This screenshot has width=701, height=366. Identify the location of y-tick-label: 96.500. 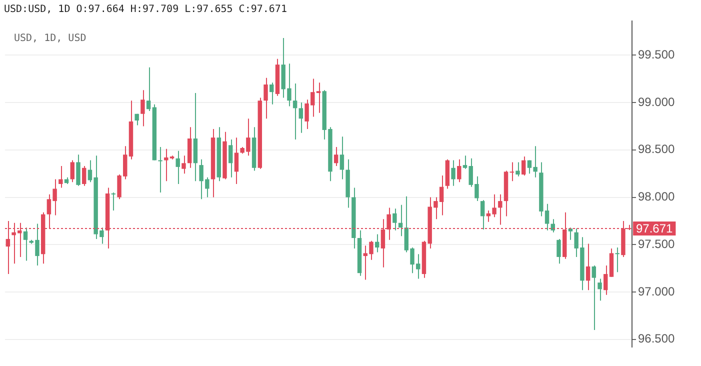
(657, 339).